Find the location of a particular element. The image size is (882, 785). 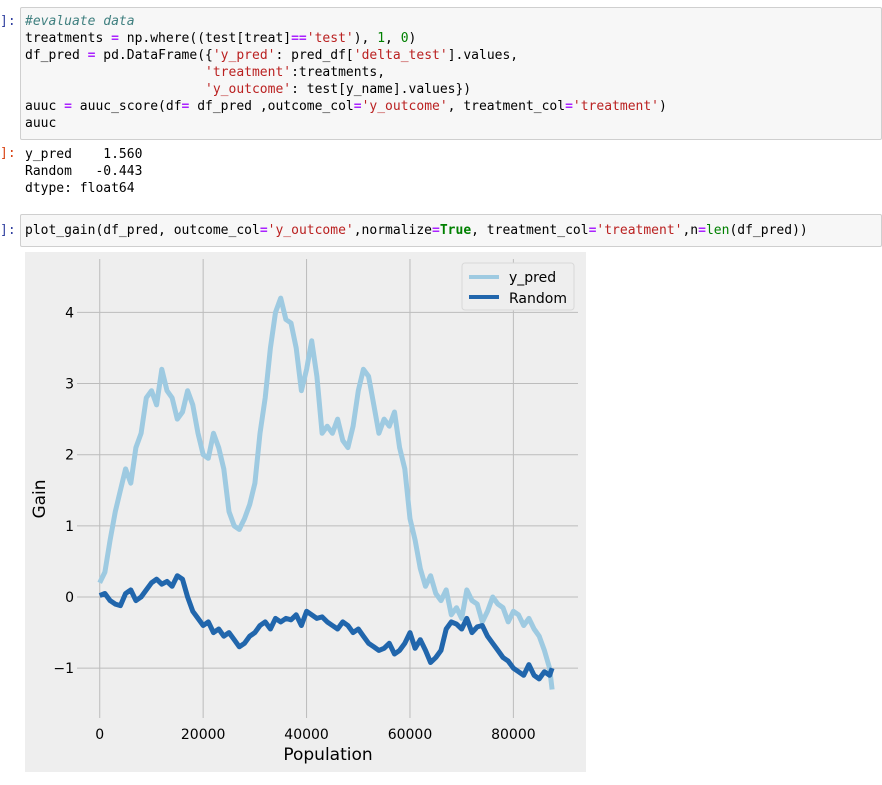

code-token: pd.DataFrame({ is located at coordinates (154, 55).